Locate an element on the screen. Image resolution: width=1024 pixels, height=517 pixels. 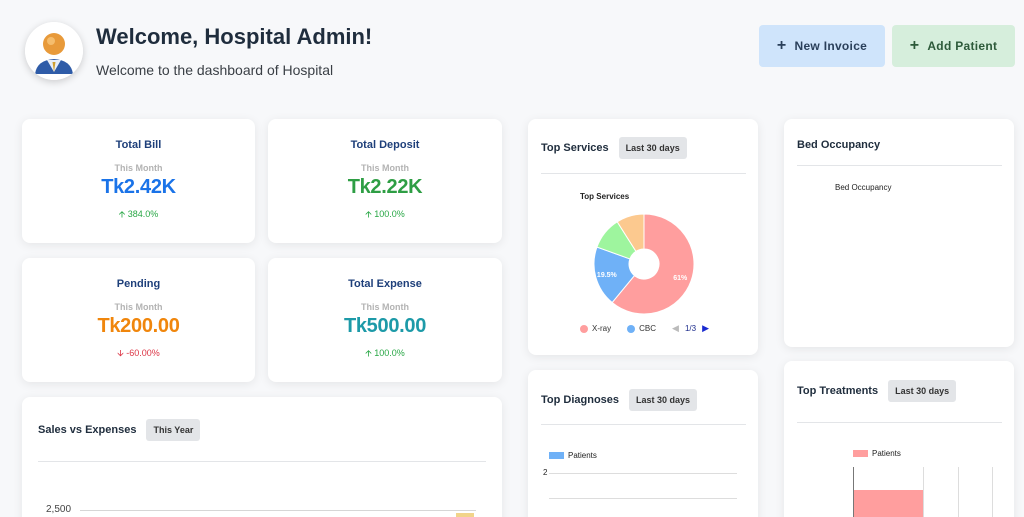
pie-slice-cbc is located at coordinates (614, 275).